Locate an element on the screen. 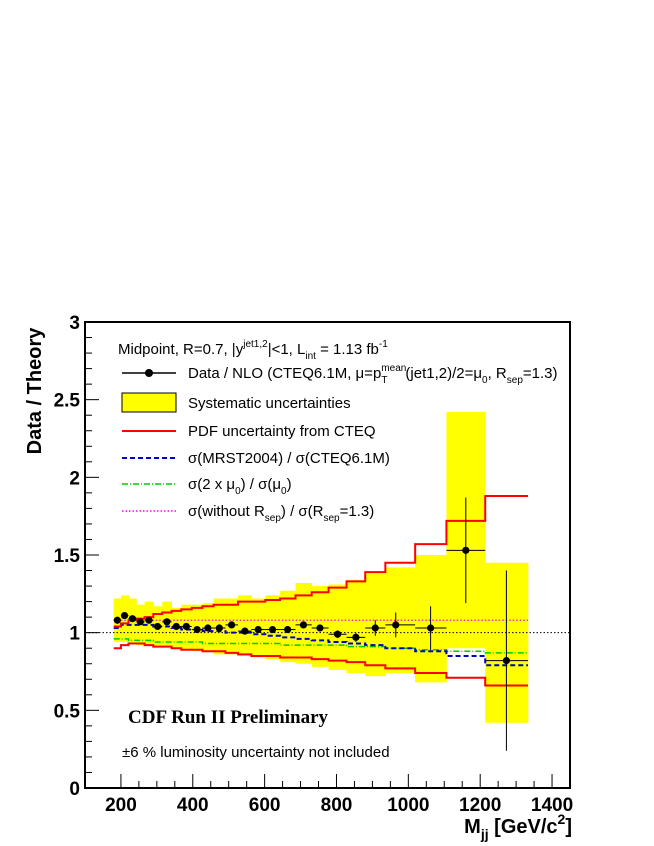 This screenshot has width=654, height=846. legend-data-marker is located at coordinates (149, 373).